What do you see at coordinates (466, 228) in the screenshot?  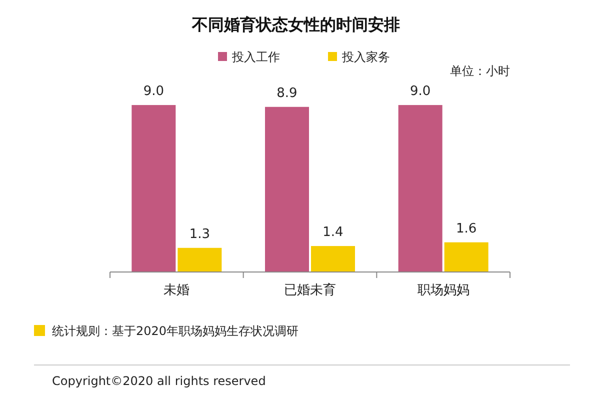 I see `data-label: 1.6` at bounding box center [466, 228].